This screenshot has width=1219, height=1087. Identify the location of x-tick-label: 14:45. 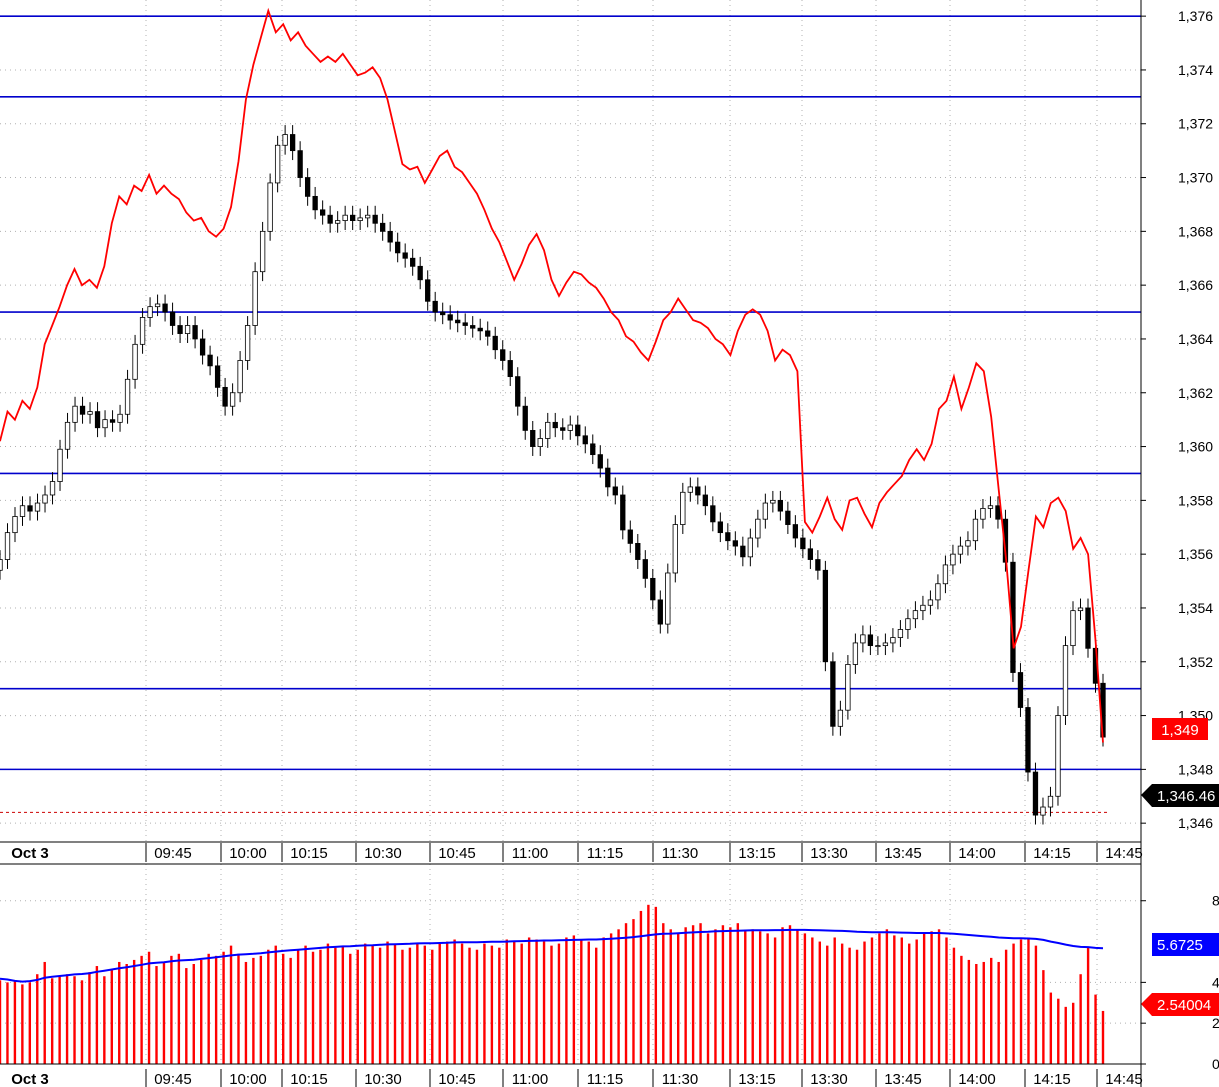
(1124, 853).